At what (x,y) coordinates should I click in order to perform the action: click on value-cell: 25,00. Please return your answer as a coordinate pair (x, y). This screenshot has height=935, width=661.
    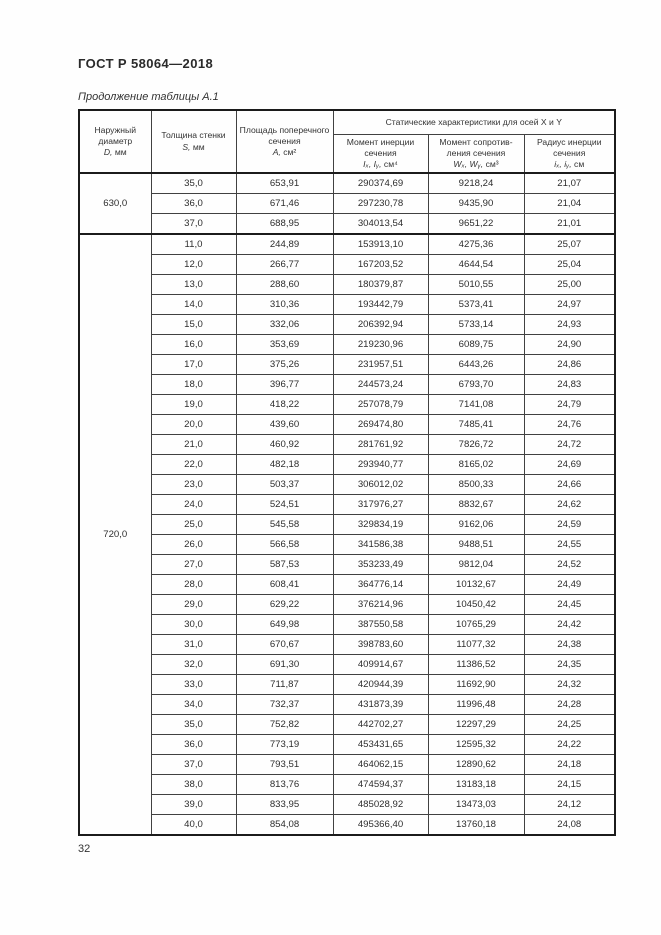
    Looking at the image, I should click on (569, 284).